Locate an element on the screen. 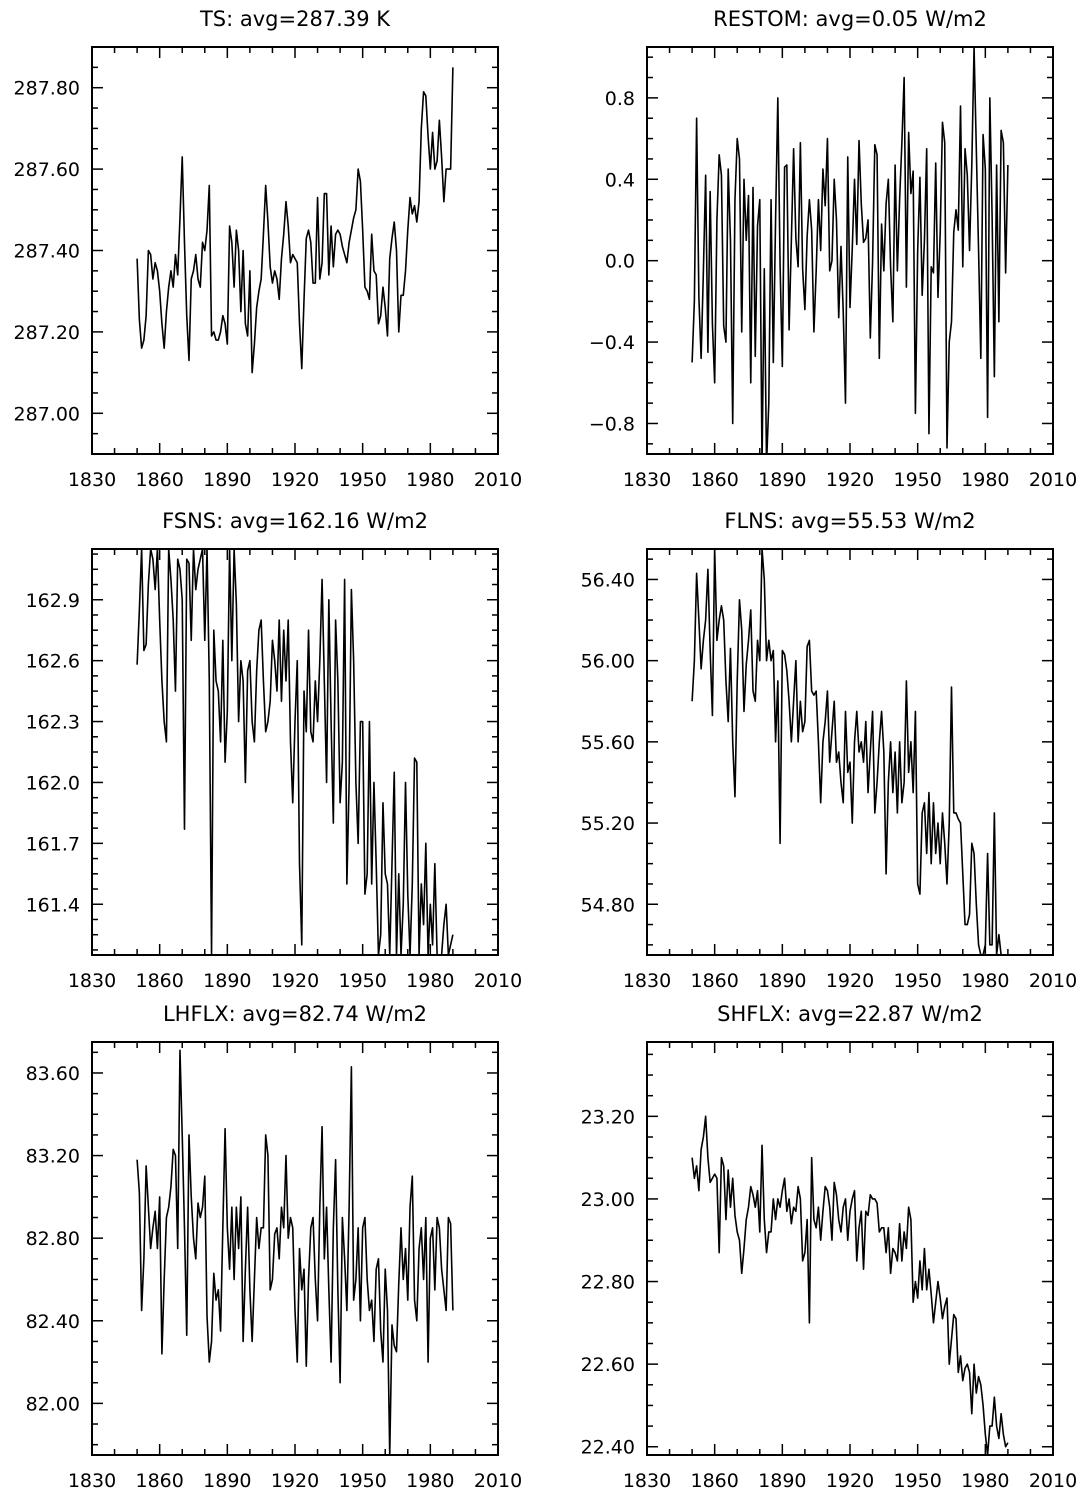 This screenshot has height=1494, width=1080. y-tick-label: −0.8 is located at coordinates (612, 424).